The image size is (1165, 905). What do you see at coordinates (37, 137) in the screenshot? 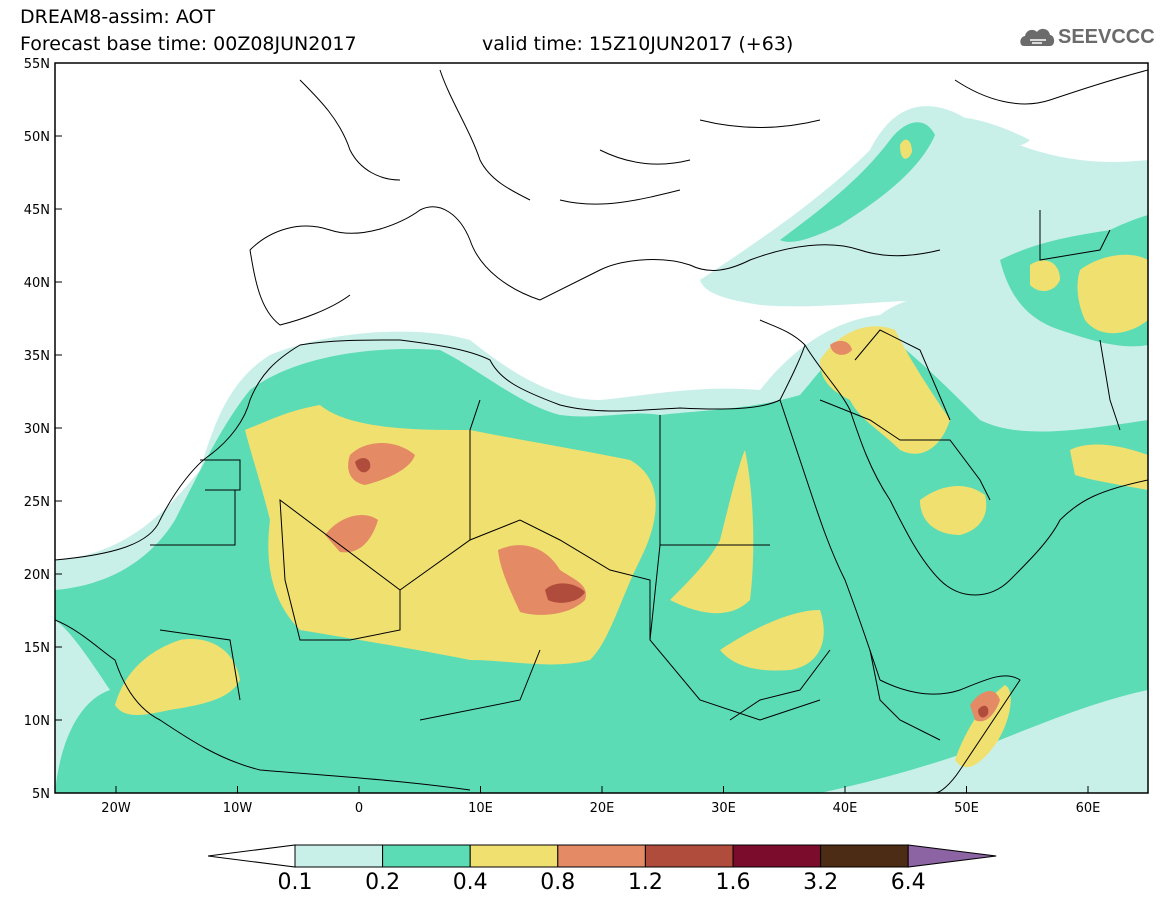
I see `lat-tick-label: 50N` at bounding box center [37, 137].